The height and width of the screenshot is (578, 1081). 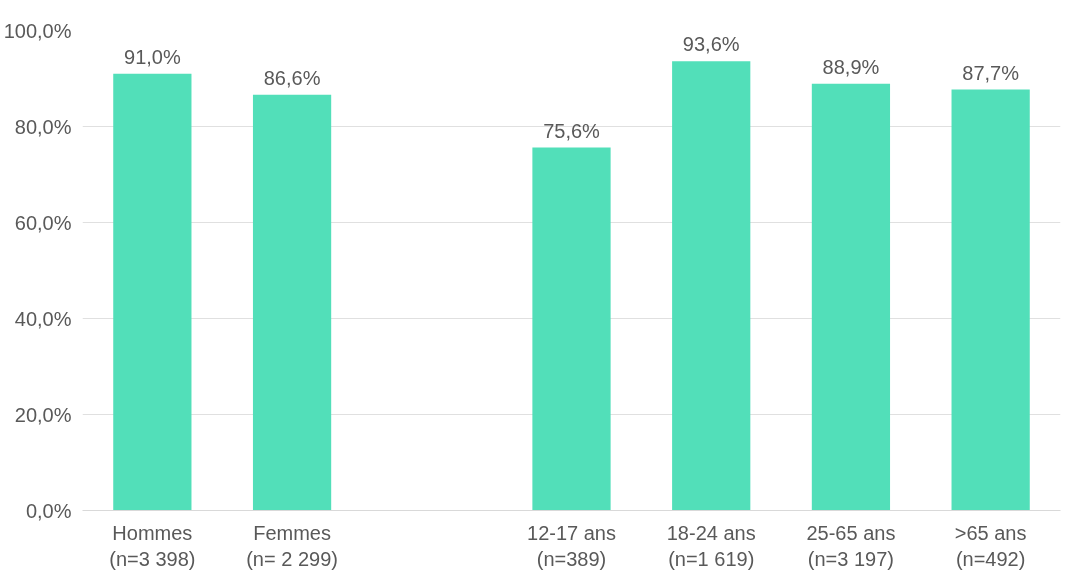 I want to click on x-tick-label: Hommes (n=3 398), so click(x=152, y=545).